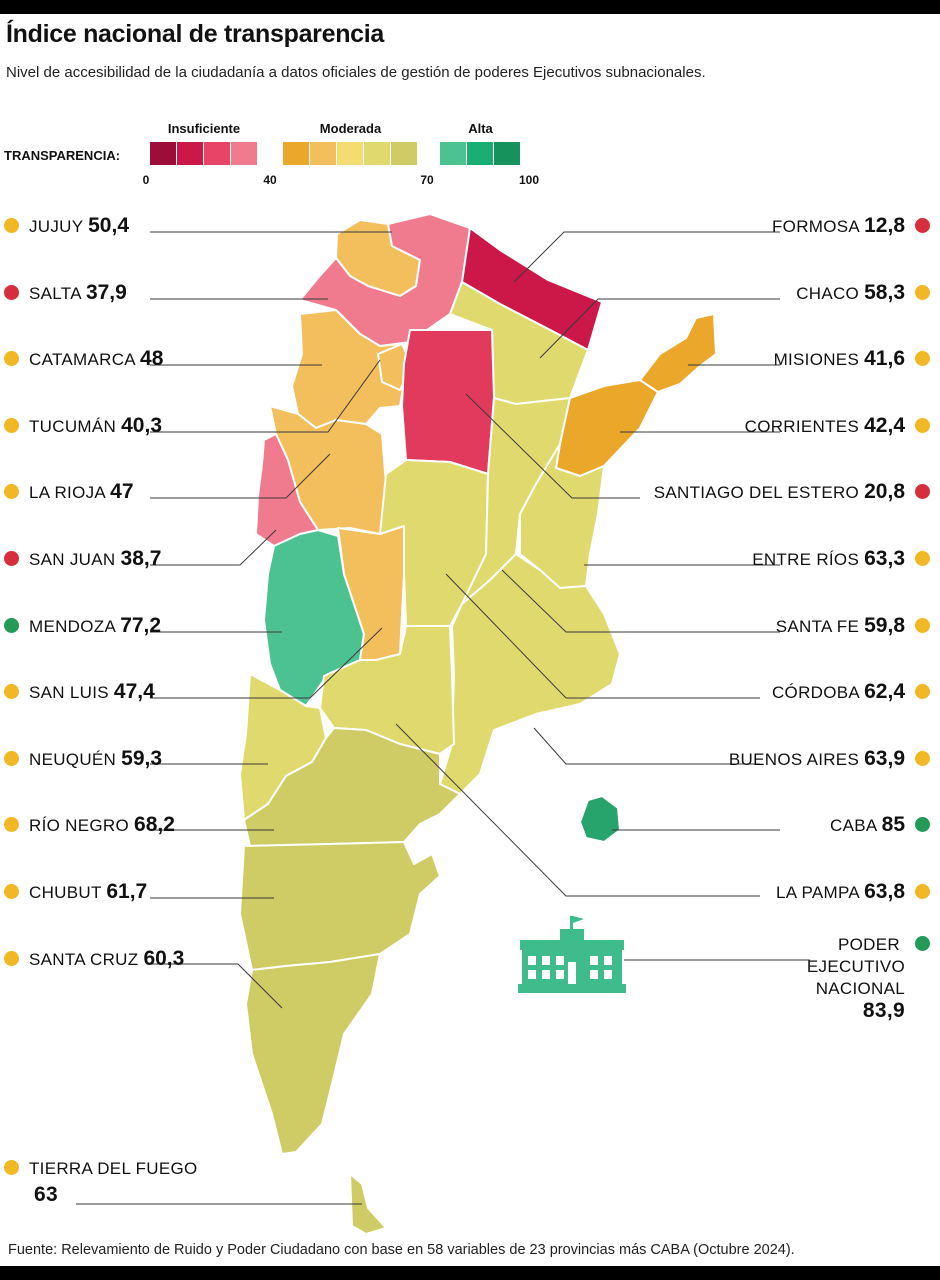 The height and width of the screenshot is (1280, 940). What do you see at coordinates (427, 180) in the screenshot?
I see `legend-tick: 70` at bounding box center [427, 180].